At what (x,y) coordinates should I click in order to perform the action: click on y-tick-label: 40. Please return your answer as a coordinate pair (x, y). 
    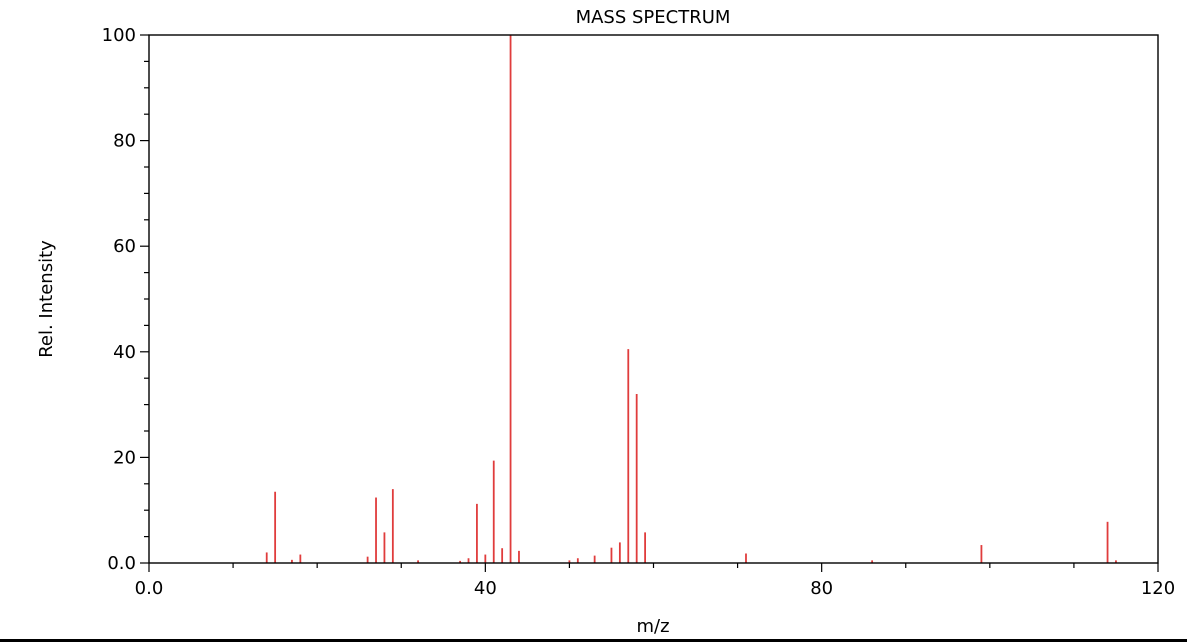
    Looking at the image, I should click on (124, 352).